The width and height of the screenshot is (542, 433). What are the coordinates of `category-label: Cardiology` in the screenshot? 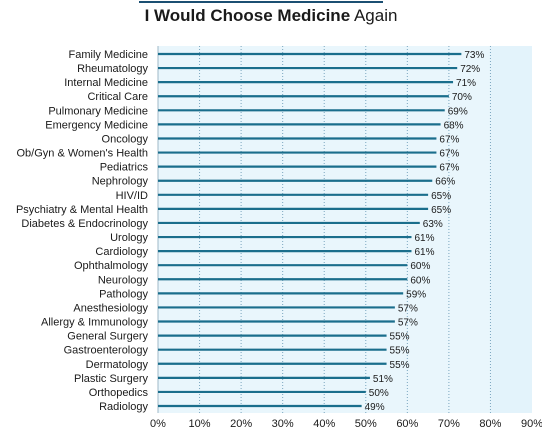 It's located at (121, 252).